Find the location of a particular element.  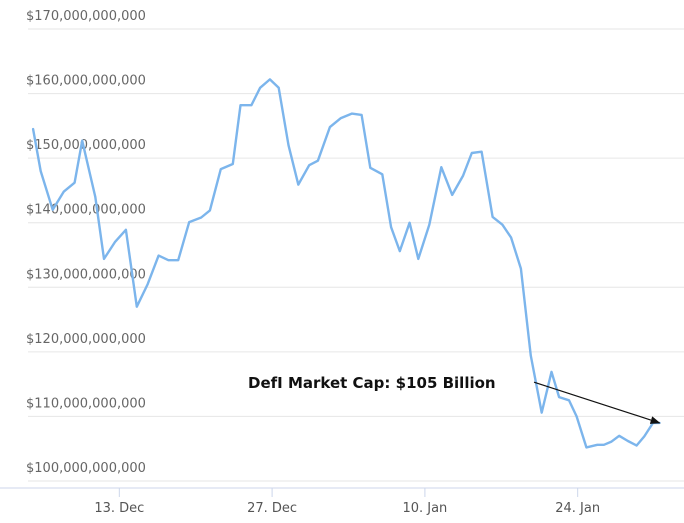

x-tick-label: 13. Dec is located at coordinates (119, 508).